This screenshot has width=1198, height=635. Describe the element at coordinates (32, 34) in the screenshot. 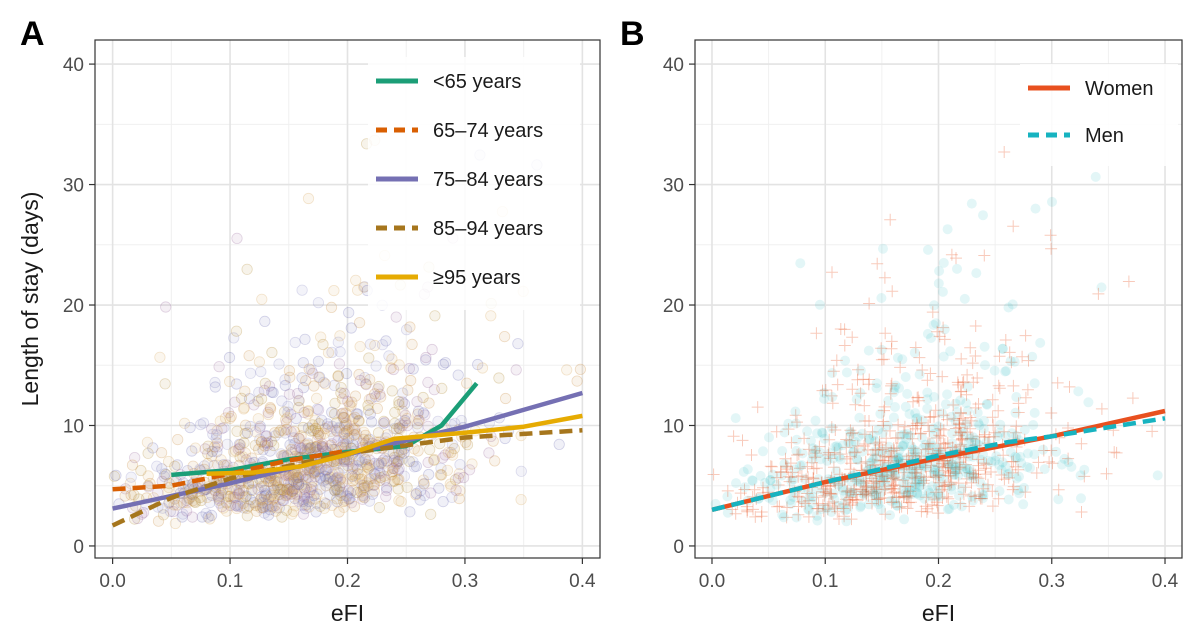

I see `panel-letter-a: A` at that location.